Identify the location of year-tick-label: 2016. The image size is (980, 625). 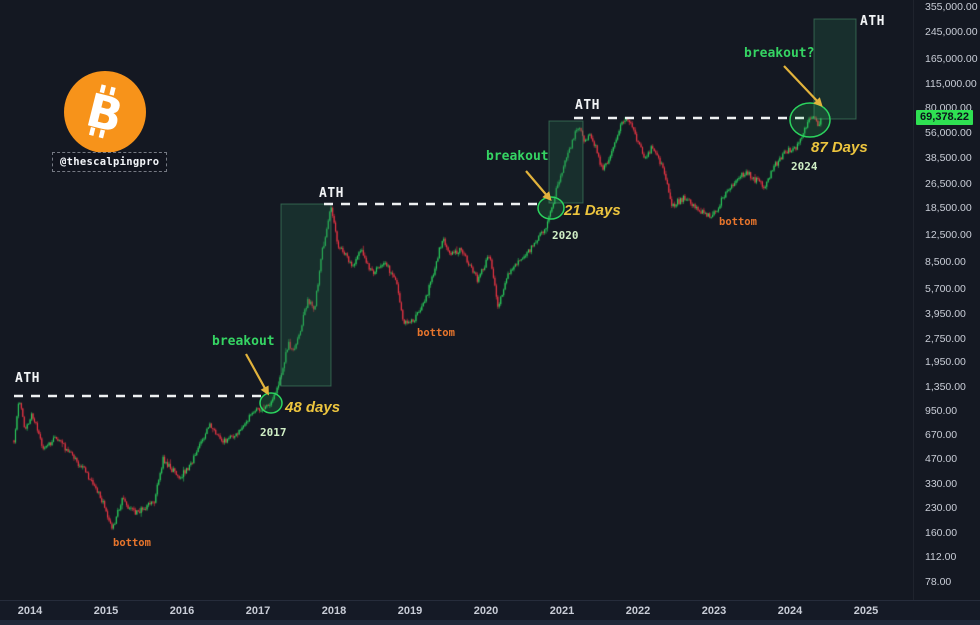
(182, 611).